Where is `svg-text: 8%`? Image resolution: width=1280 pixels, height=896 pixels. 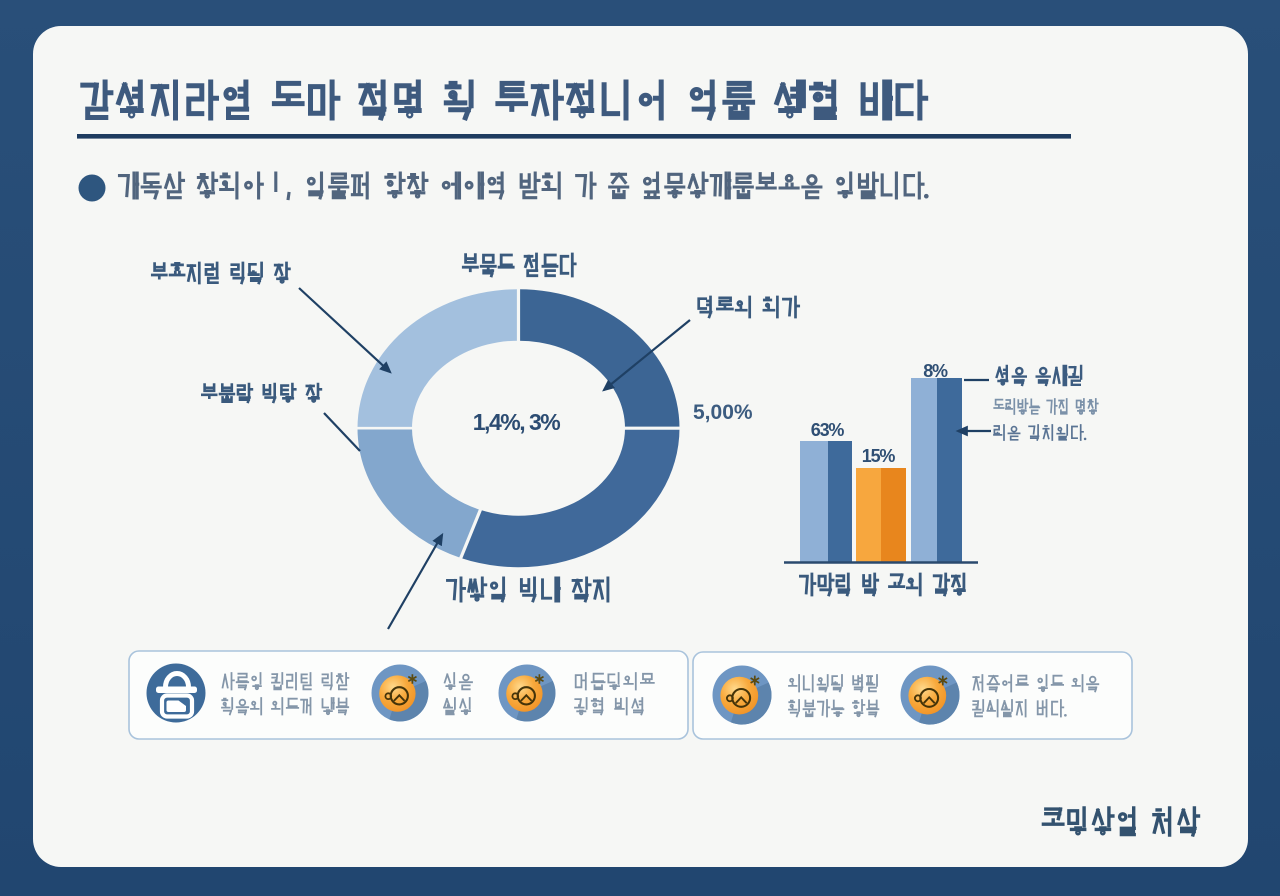 svg-text: 8% is located at coordinates (935, 371).